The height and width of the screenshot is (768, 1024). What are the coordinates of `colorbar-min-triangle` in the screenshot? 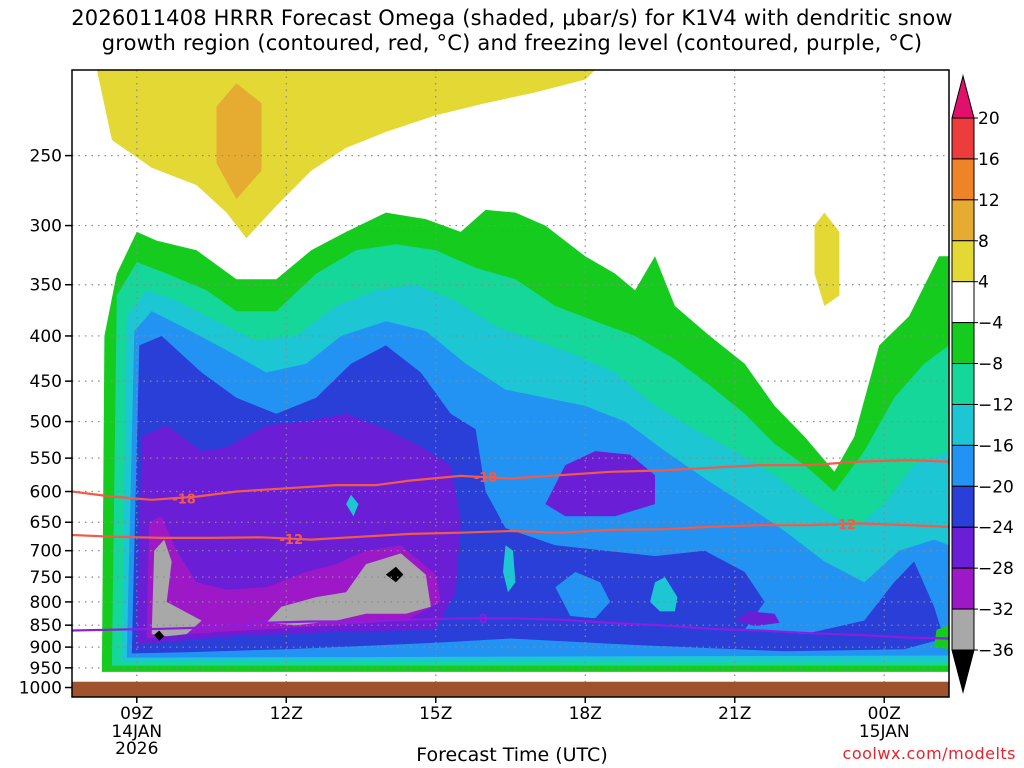 It's located at (963, 671).